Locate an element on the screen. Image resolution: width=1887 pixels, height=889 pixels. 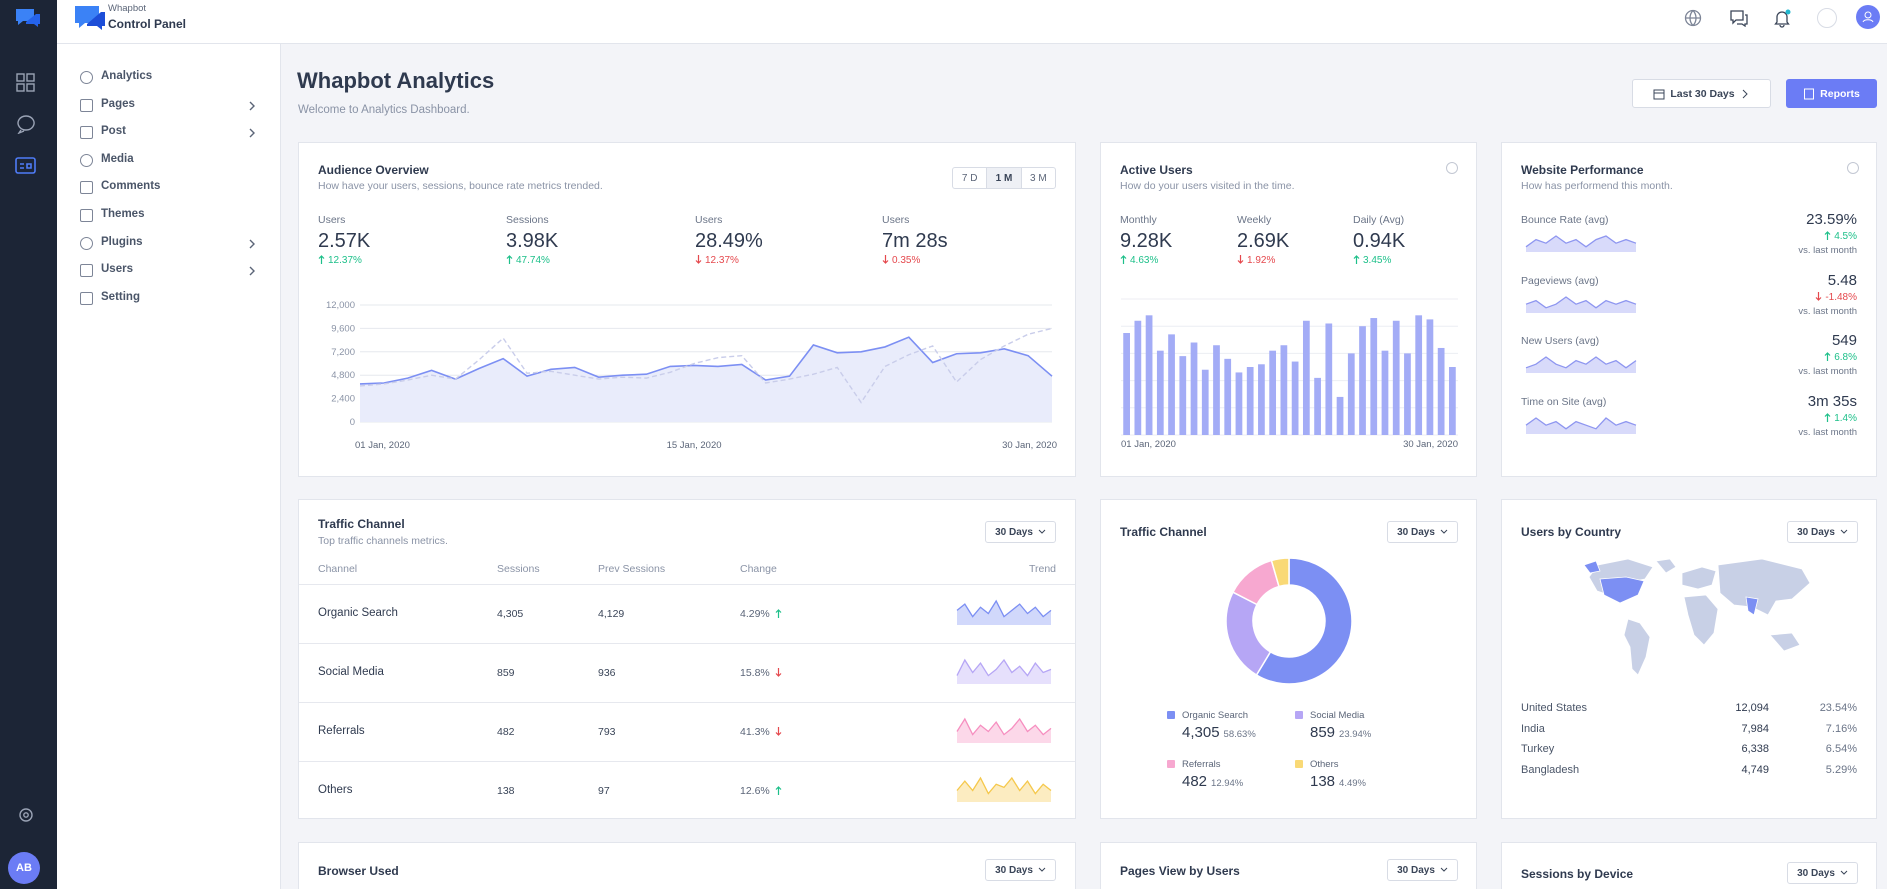
menu-item: Comments is located at coordinates (131, 186).